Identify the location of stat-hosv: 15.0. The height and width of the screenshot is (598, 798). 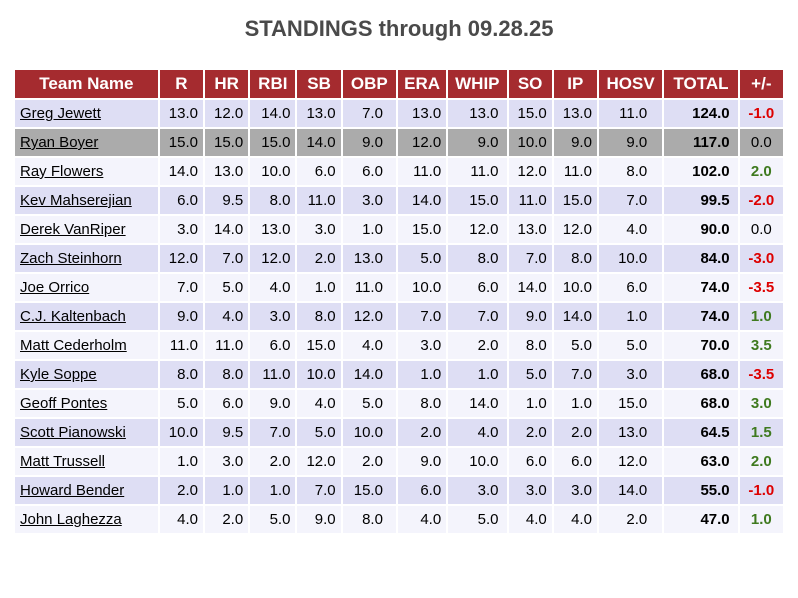
(630, 403).